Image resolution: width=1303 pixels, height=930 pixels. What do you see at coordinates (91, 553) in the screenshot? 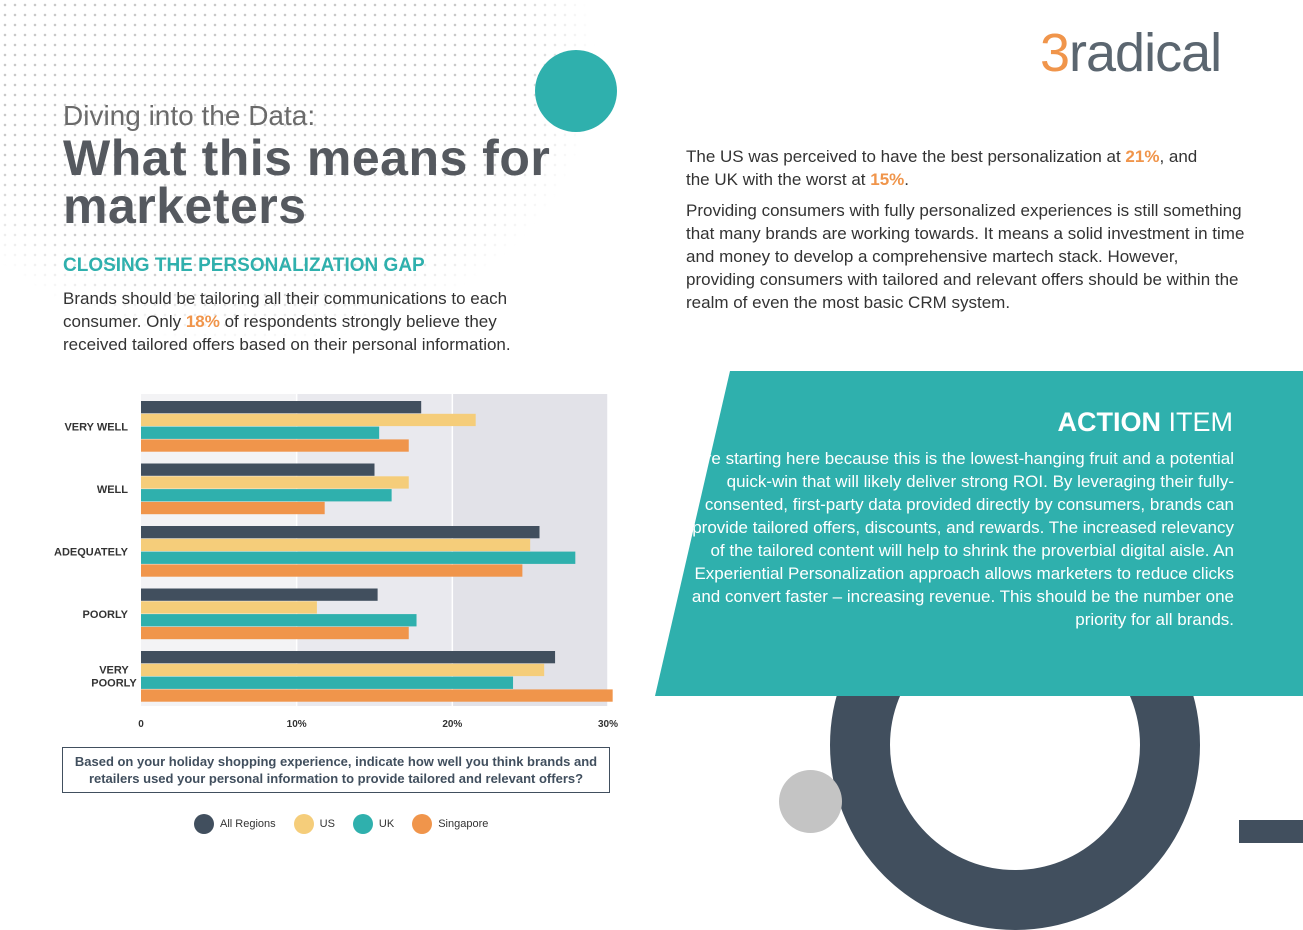
I see `category-label: ADEQUATELY` at bounding box center [91, 553].